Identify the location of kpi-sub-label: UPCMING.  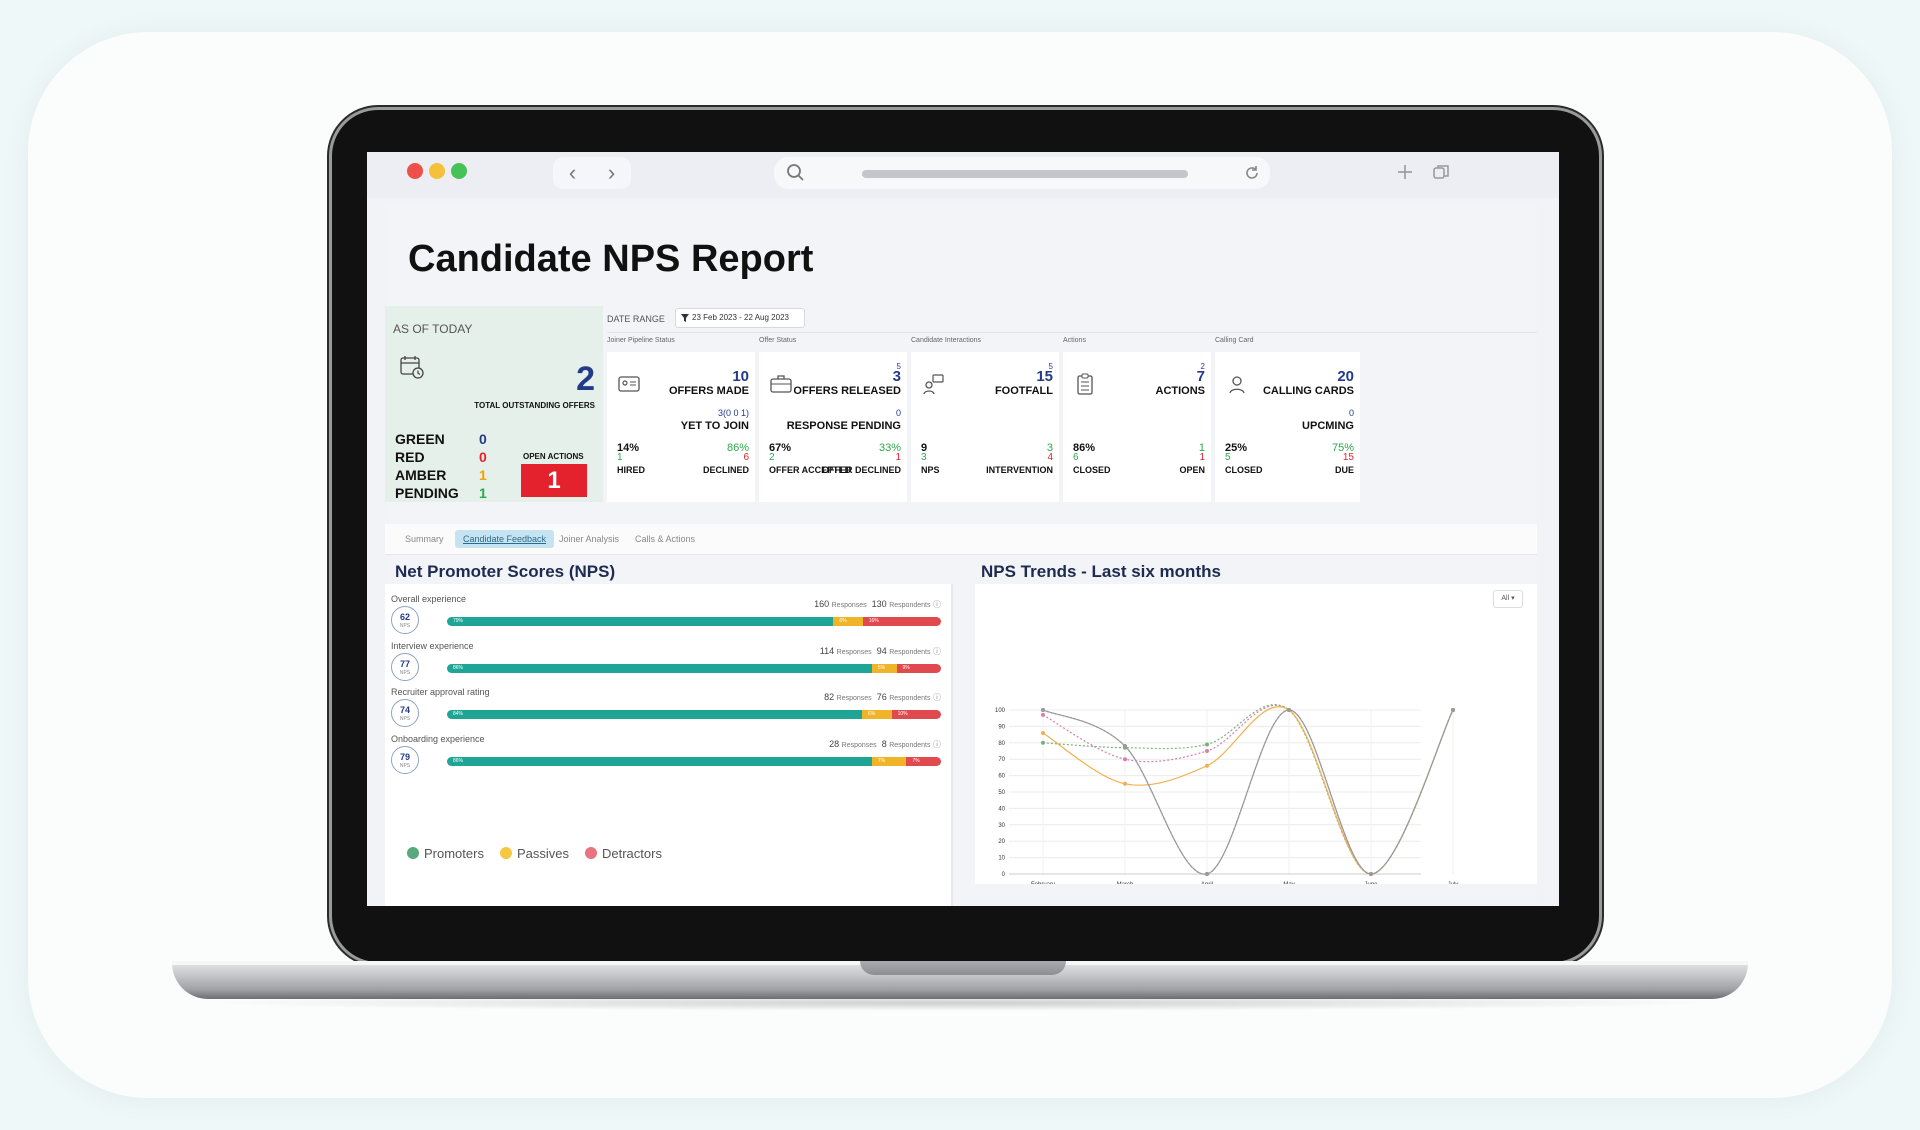
(1328, 426).